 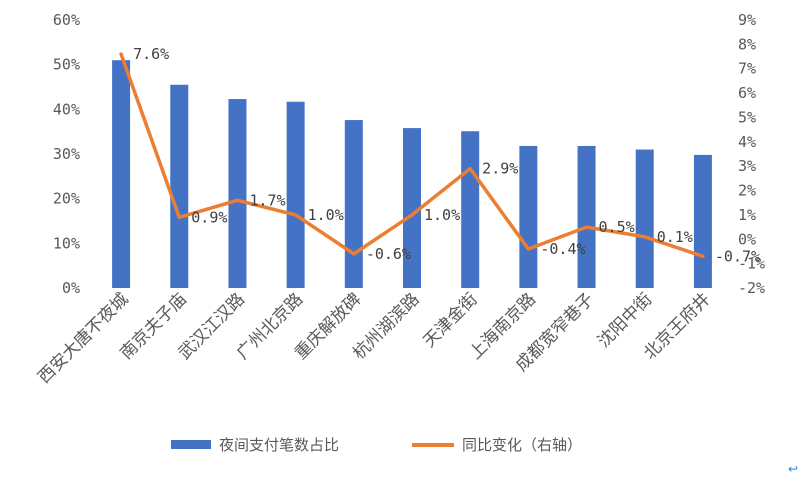 I want to click on data-label: 0.9%, so click(x=209, y=217).